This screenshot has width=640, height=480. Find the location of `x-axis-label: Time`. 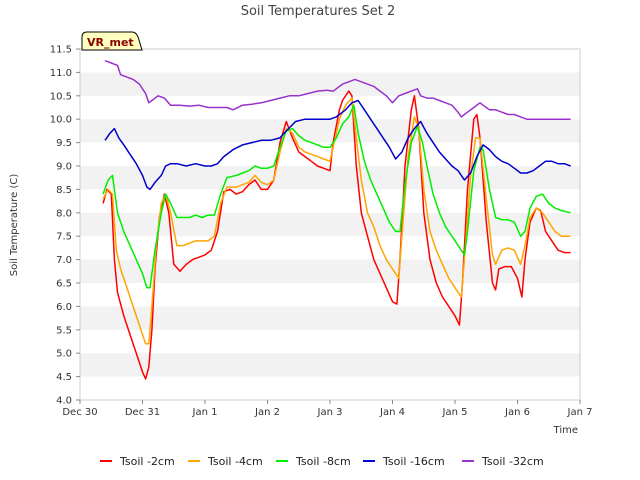

x-axis-label: Time is located at coordinates (565, 430).